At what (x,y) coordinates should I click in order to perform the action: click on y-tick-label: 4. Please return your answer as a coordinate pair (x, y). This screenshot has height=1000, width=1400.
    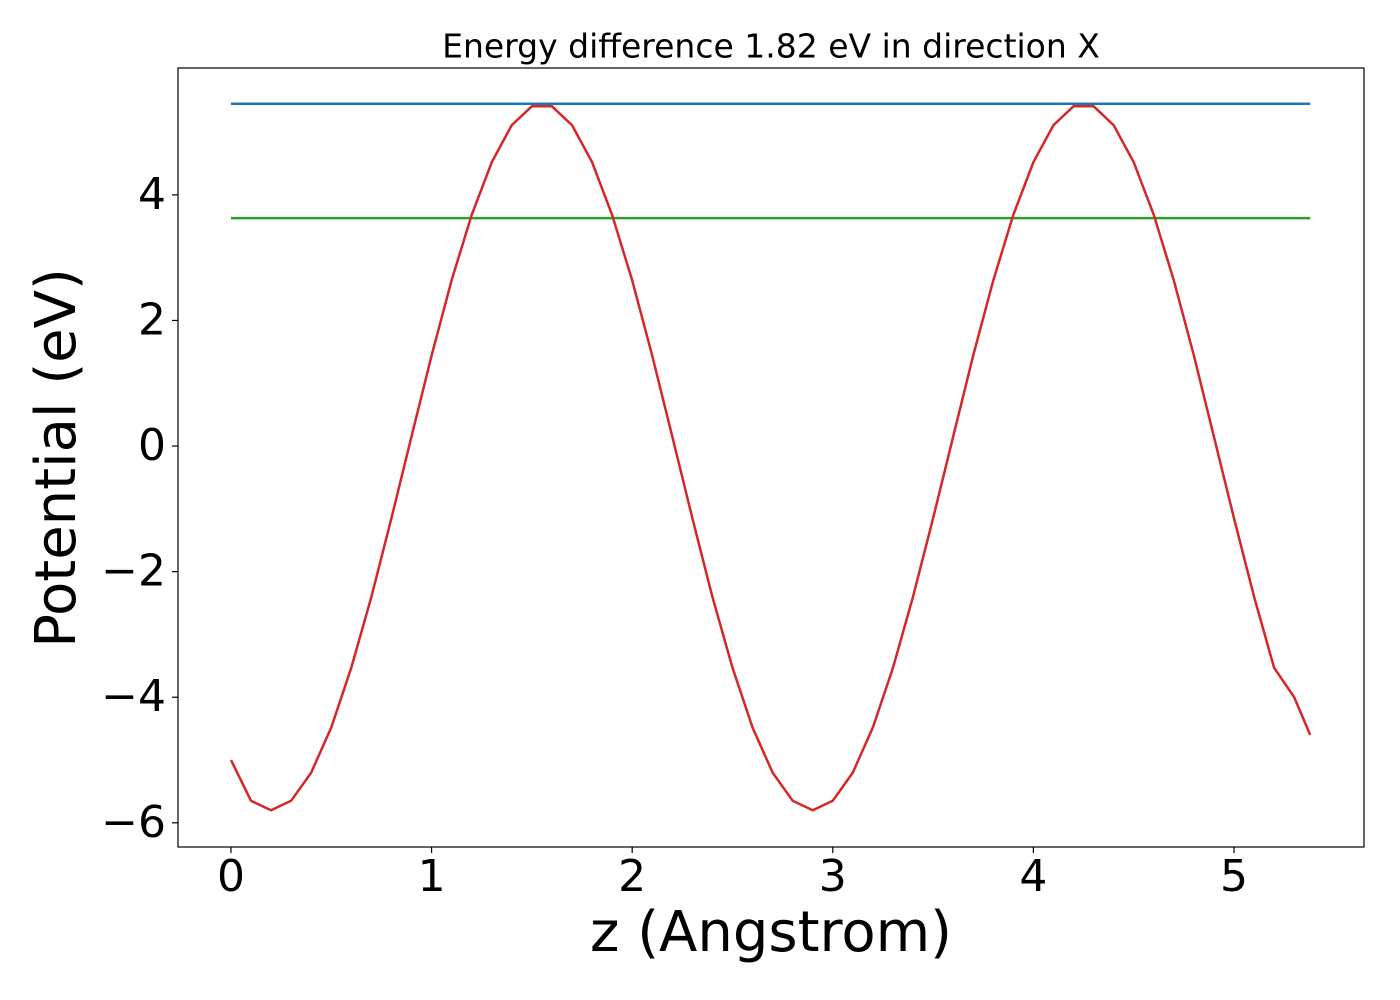
    Looking at the image, I should click on (152, 194).